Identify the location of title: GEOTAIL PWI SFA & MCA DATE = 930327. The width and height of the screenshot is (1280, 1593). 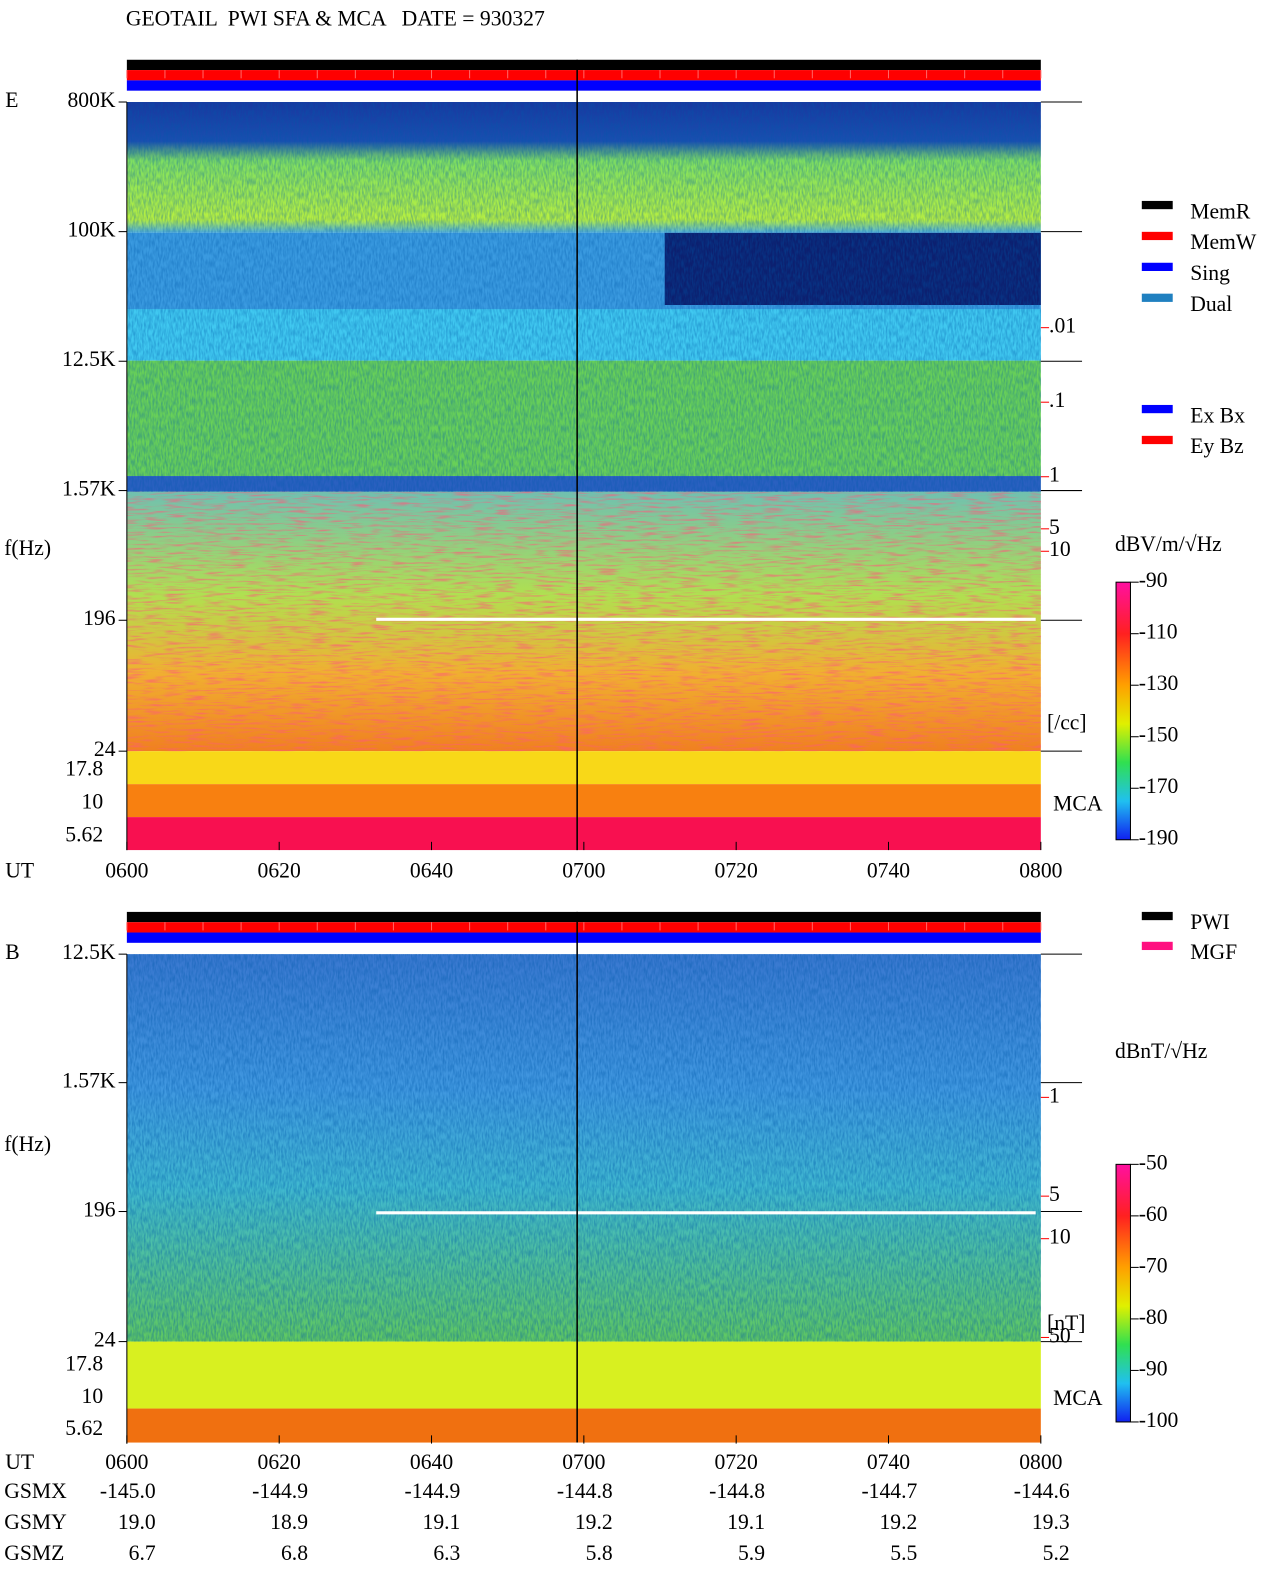
(335, 19).